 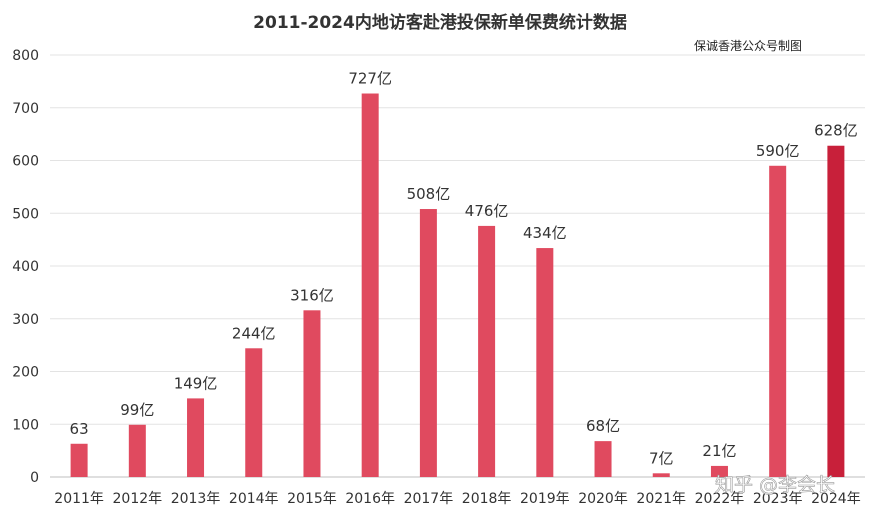 What do you see at coordinates (429, 194) in the screenshot?
I see `data-label: 508亿` at bounding box center [429, 194].